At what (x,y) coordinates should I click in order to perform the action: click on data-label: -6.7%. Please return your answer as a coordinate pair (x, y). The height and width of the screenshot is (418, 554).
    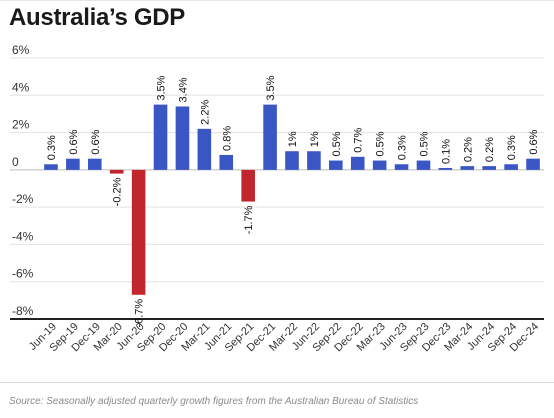
    Looking at the image, I should click on (140, 313).